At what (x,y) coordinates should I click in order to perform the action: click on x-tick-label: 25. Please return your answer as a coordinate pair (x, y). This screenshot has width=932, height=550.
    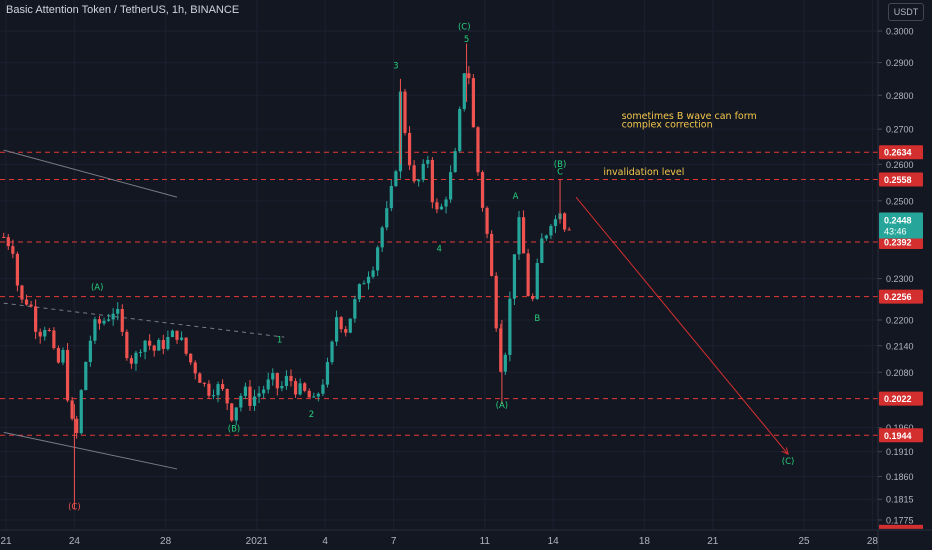
    Looking at the image, I should click on (804, 541).